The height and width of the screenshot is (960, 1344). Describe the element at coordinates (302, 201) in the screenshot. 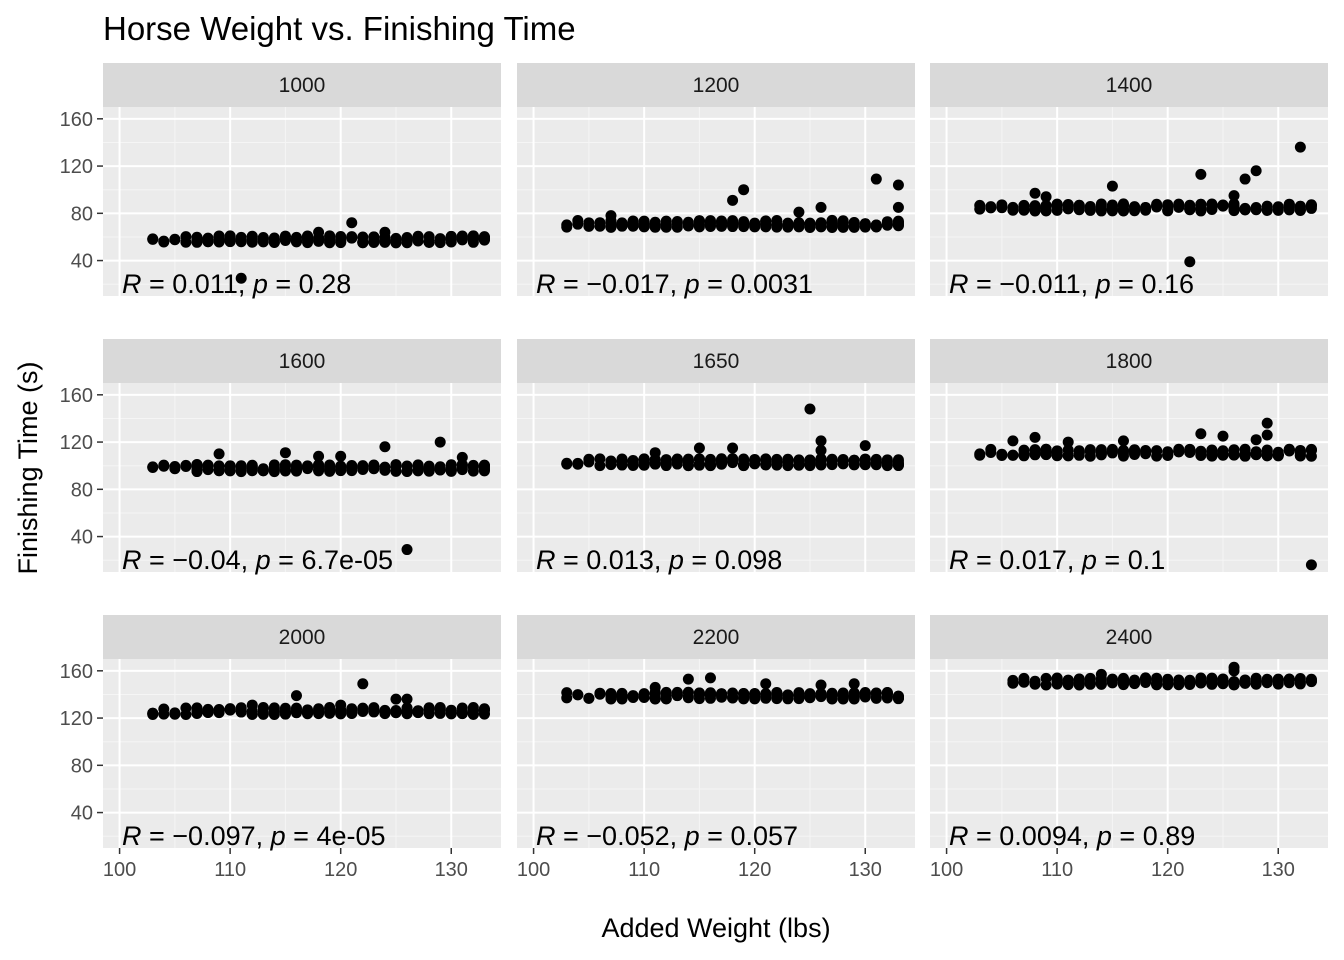

I see `panel-background` at that location.